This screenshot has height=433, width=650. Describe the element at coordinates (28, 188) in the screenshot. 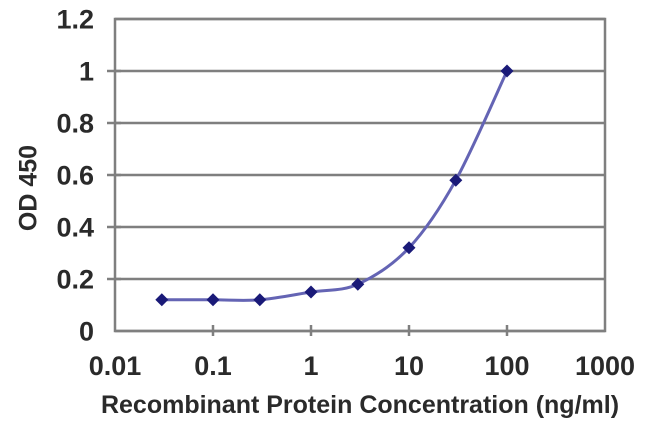

I see `y-axis-title: OD 450` at that location.